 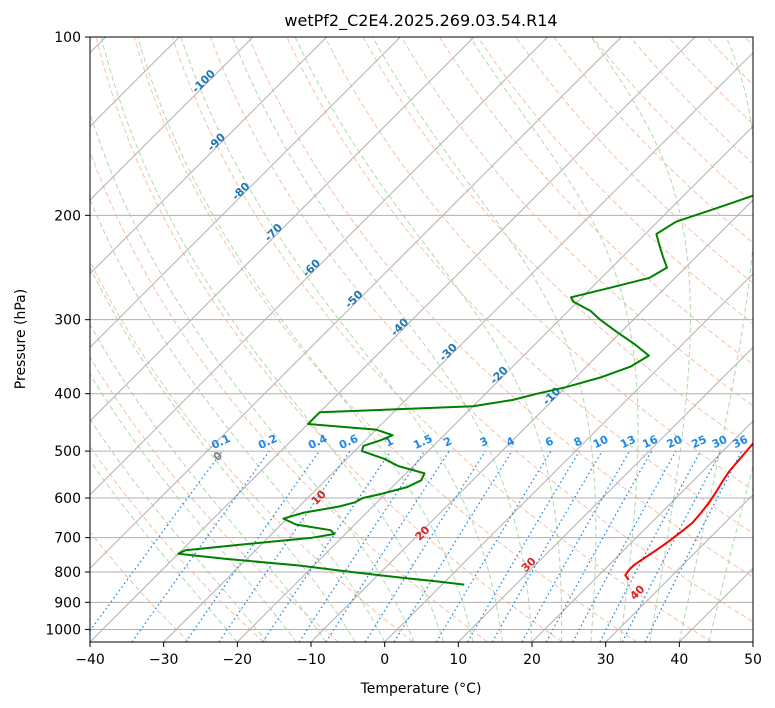 I want to click on x-tick-label: 50, so click(x=753, y=660).